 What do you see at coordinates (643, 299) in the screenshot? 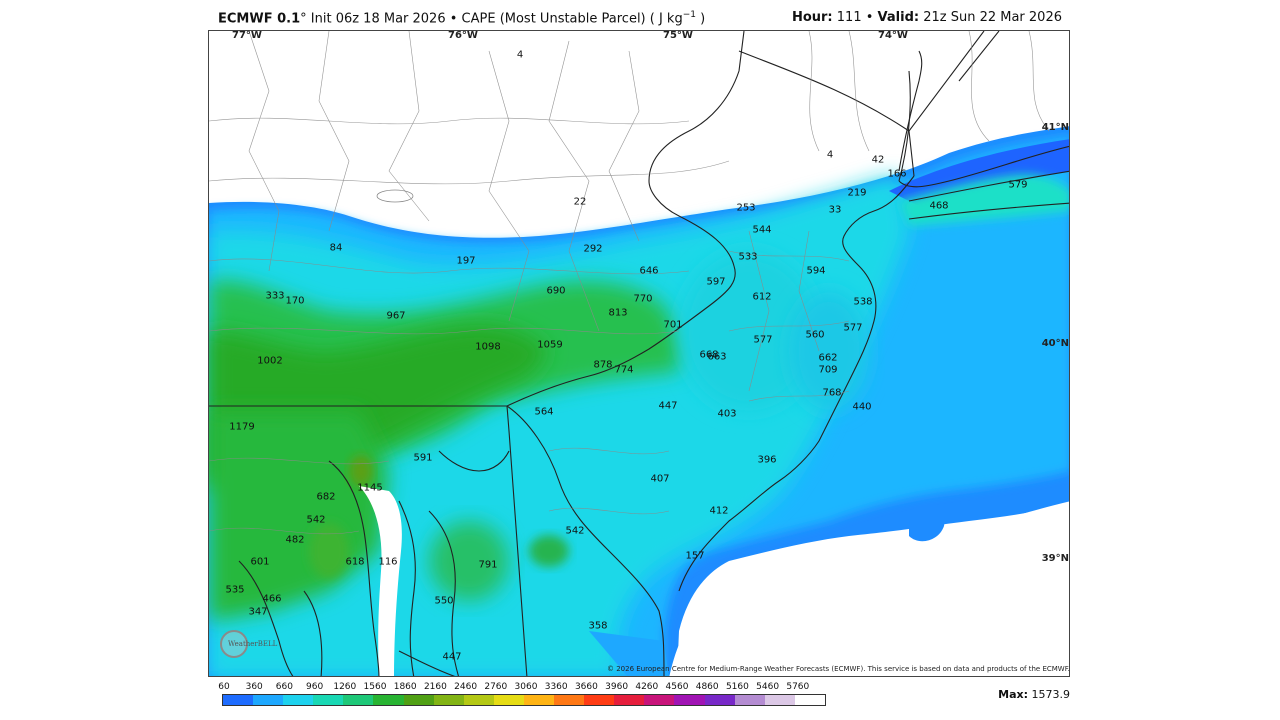
I see `map-value: 770` at bounding box center [643, 299].